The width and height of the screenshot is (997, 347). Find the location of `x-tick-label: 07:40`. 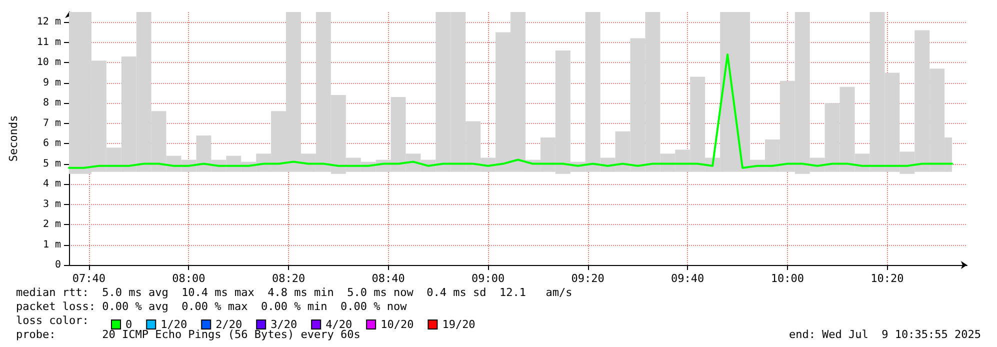

x-tick-label: 07:40 is located at coordinates (89, 278).